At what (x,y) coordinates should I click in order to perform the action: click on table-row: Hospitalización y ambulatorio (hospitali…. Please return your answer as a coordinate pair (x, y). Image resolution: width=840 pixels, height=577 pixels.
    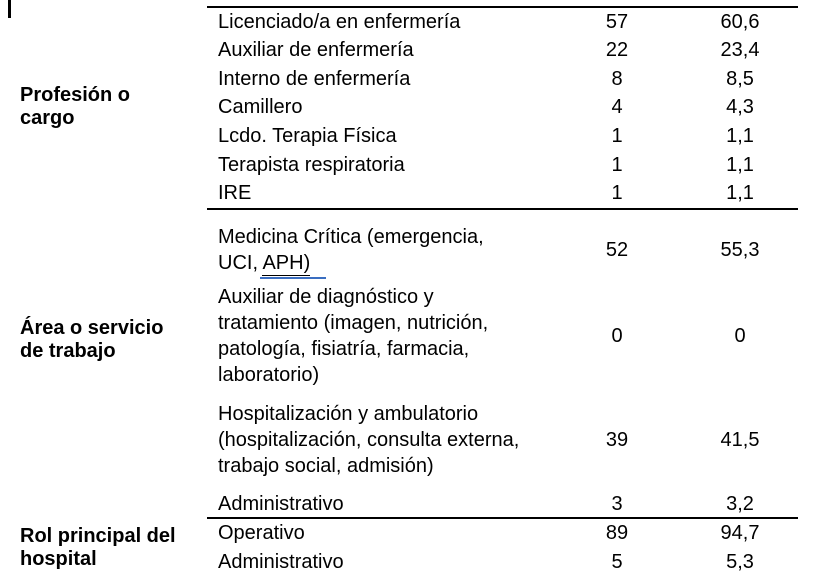
    Looking at the image, I should click on (502, 440).